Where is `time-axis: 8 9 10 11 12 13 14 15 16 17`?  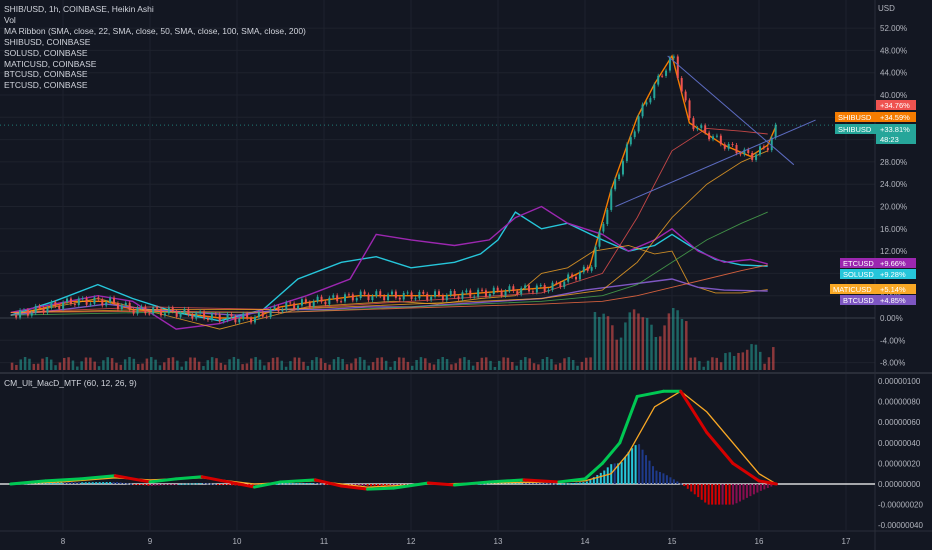 time-axis: 8 9 10 11 12 13 14 15 16 17 is located at coordinates (456, 541).